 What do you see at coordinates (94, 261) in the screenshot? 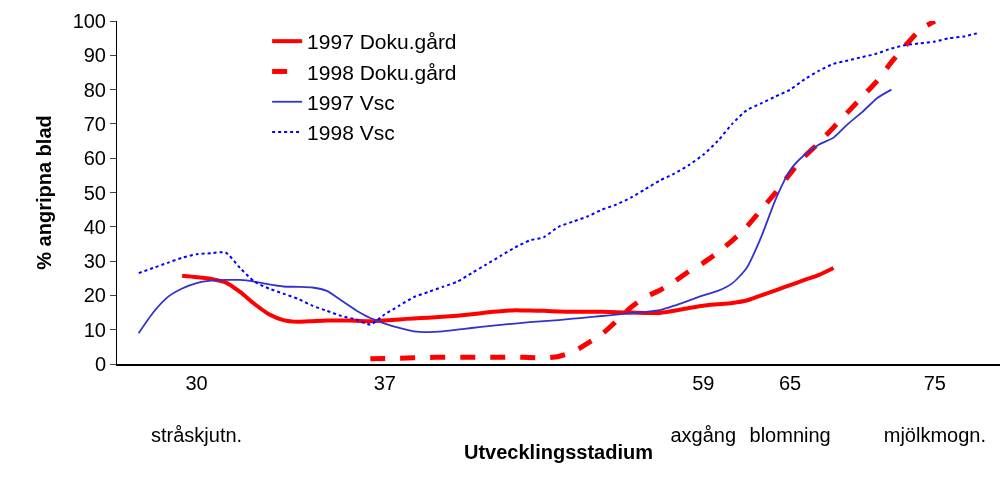
I see `y-tick-label: 30` at bounding box center [94, 261].